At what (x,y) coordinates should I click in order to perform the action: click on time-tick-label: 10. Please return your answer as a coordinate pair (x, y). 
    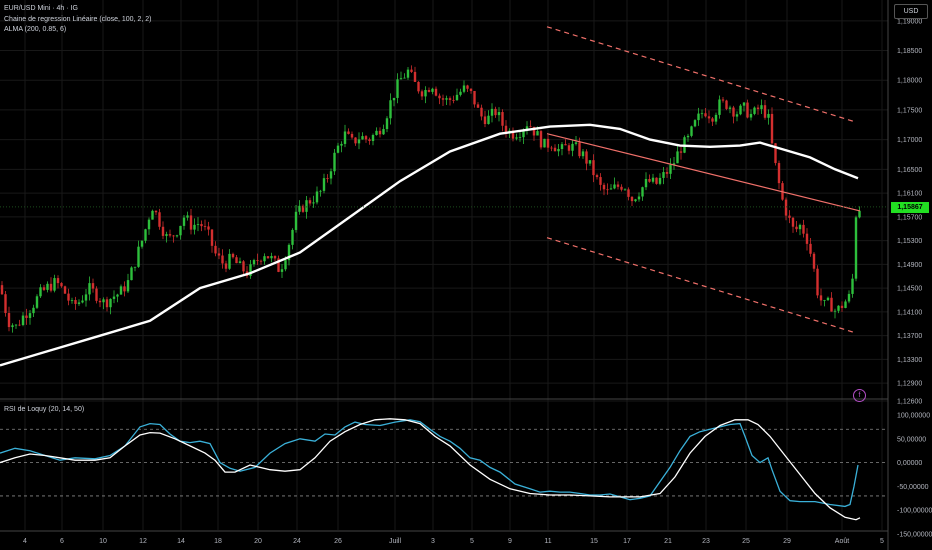
    Looking at the image, I should click on (103, 541).